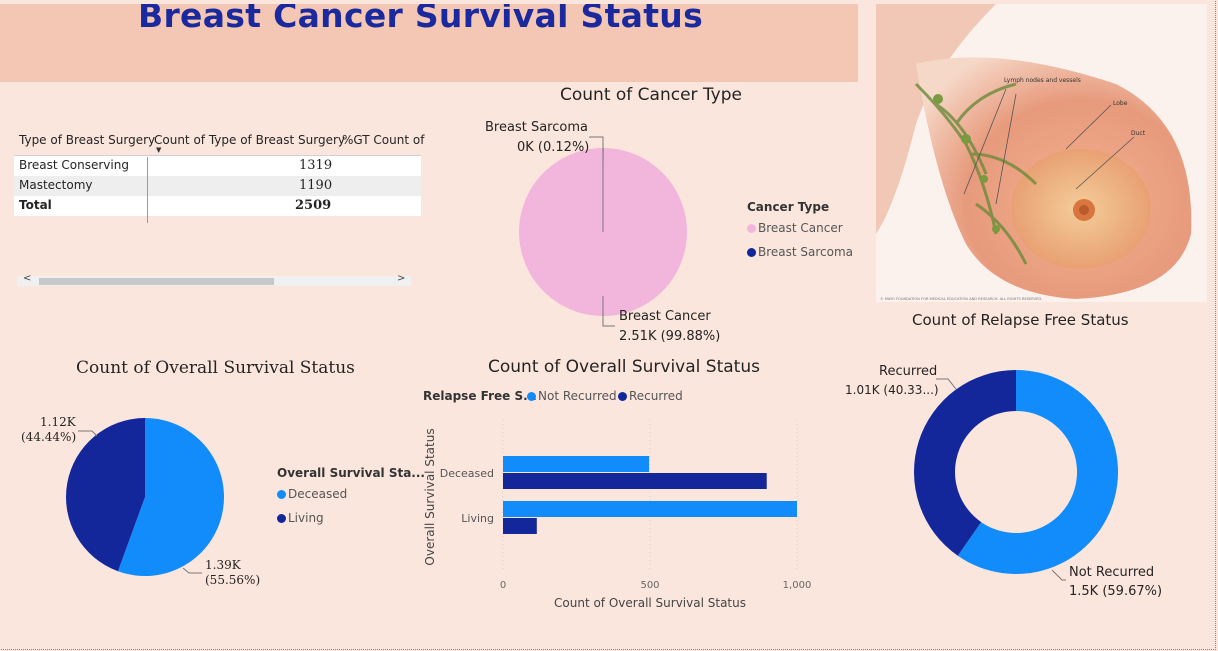 Image resolution: width=1218 pixels, height=651 pixels. I want to click on cancer-bc-label-name: Breast Cancer, so click(665, 316).